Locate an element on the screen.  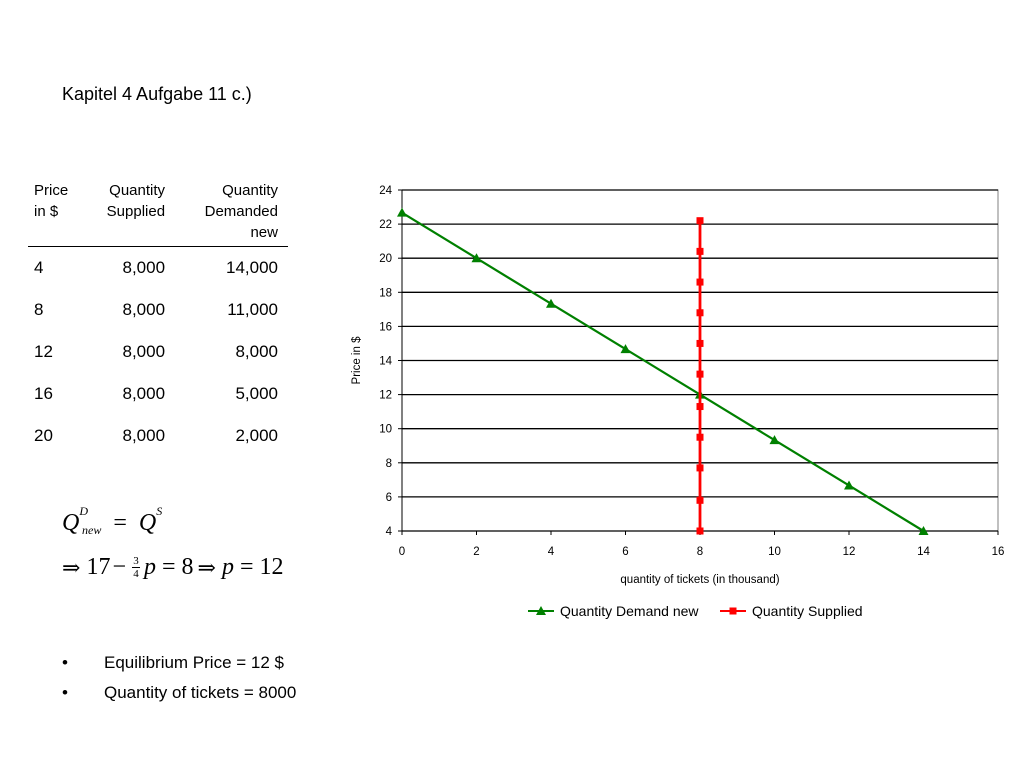
formula-17: 17 is located at coordinates (98, 567).